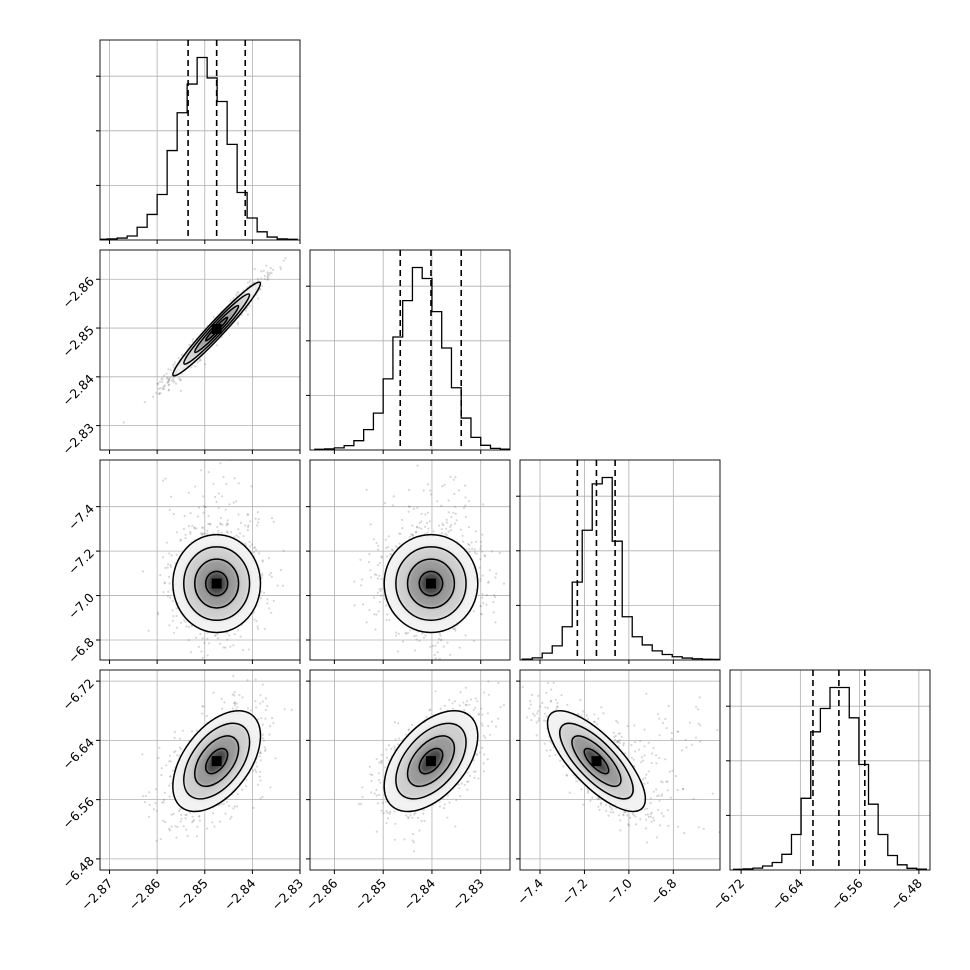 This screenshot has height=970, width=970. Describe the element at coordinates (78, 293) in the screenshot. I see `y-tick-label-1-3: −2.86` at that location.